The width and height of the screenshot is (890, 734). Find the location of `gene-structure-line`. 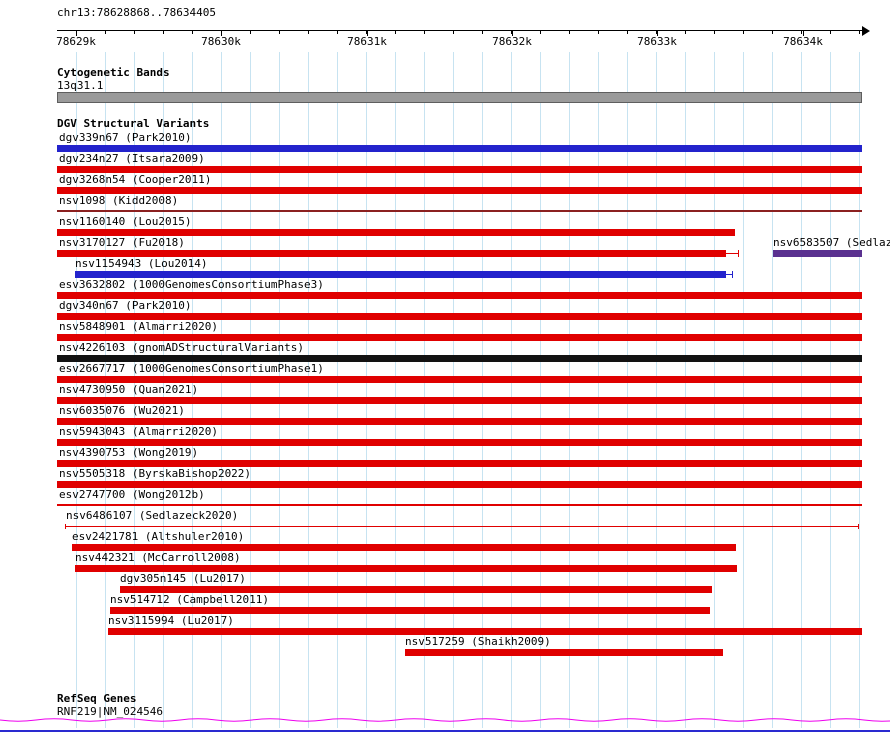

gene-structure-line is located at coordinates (445, 731).